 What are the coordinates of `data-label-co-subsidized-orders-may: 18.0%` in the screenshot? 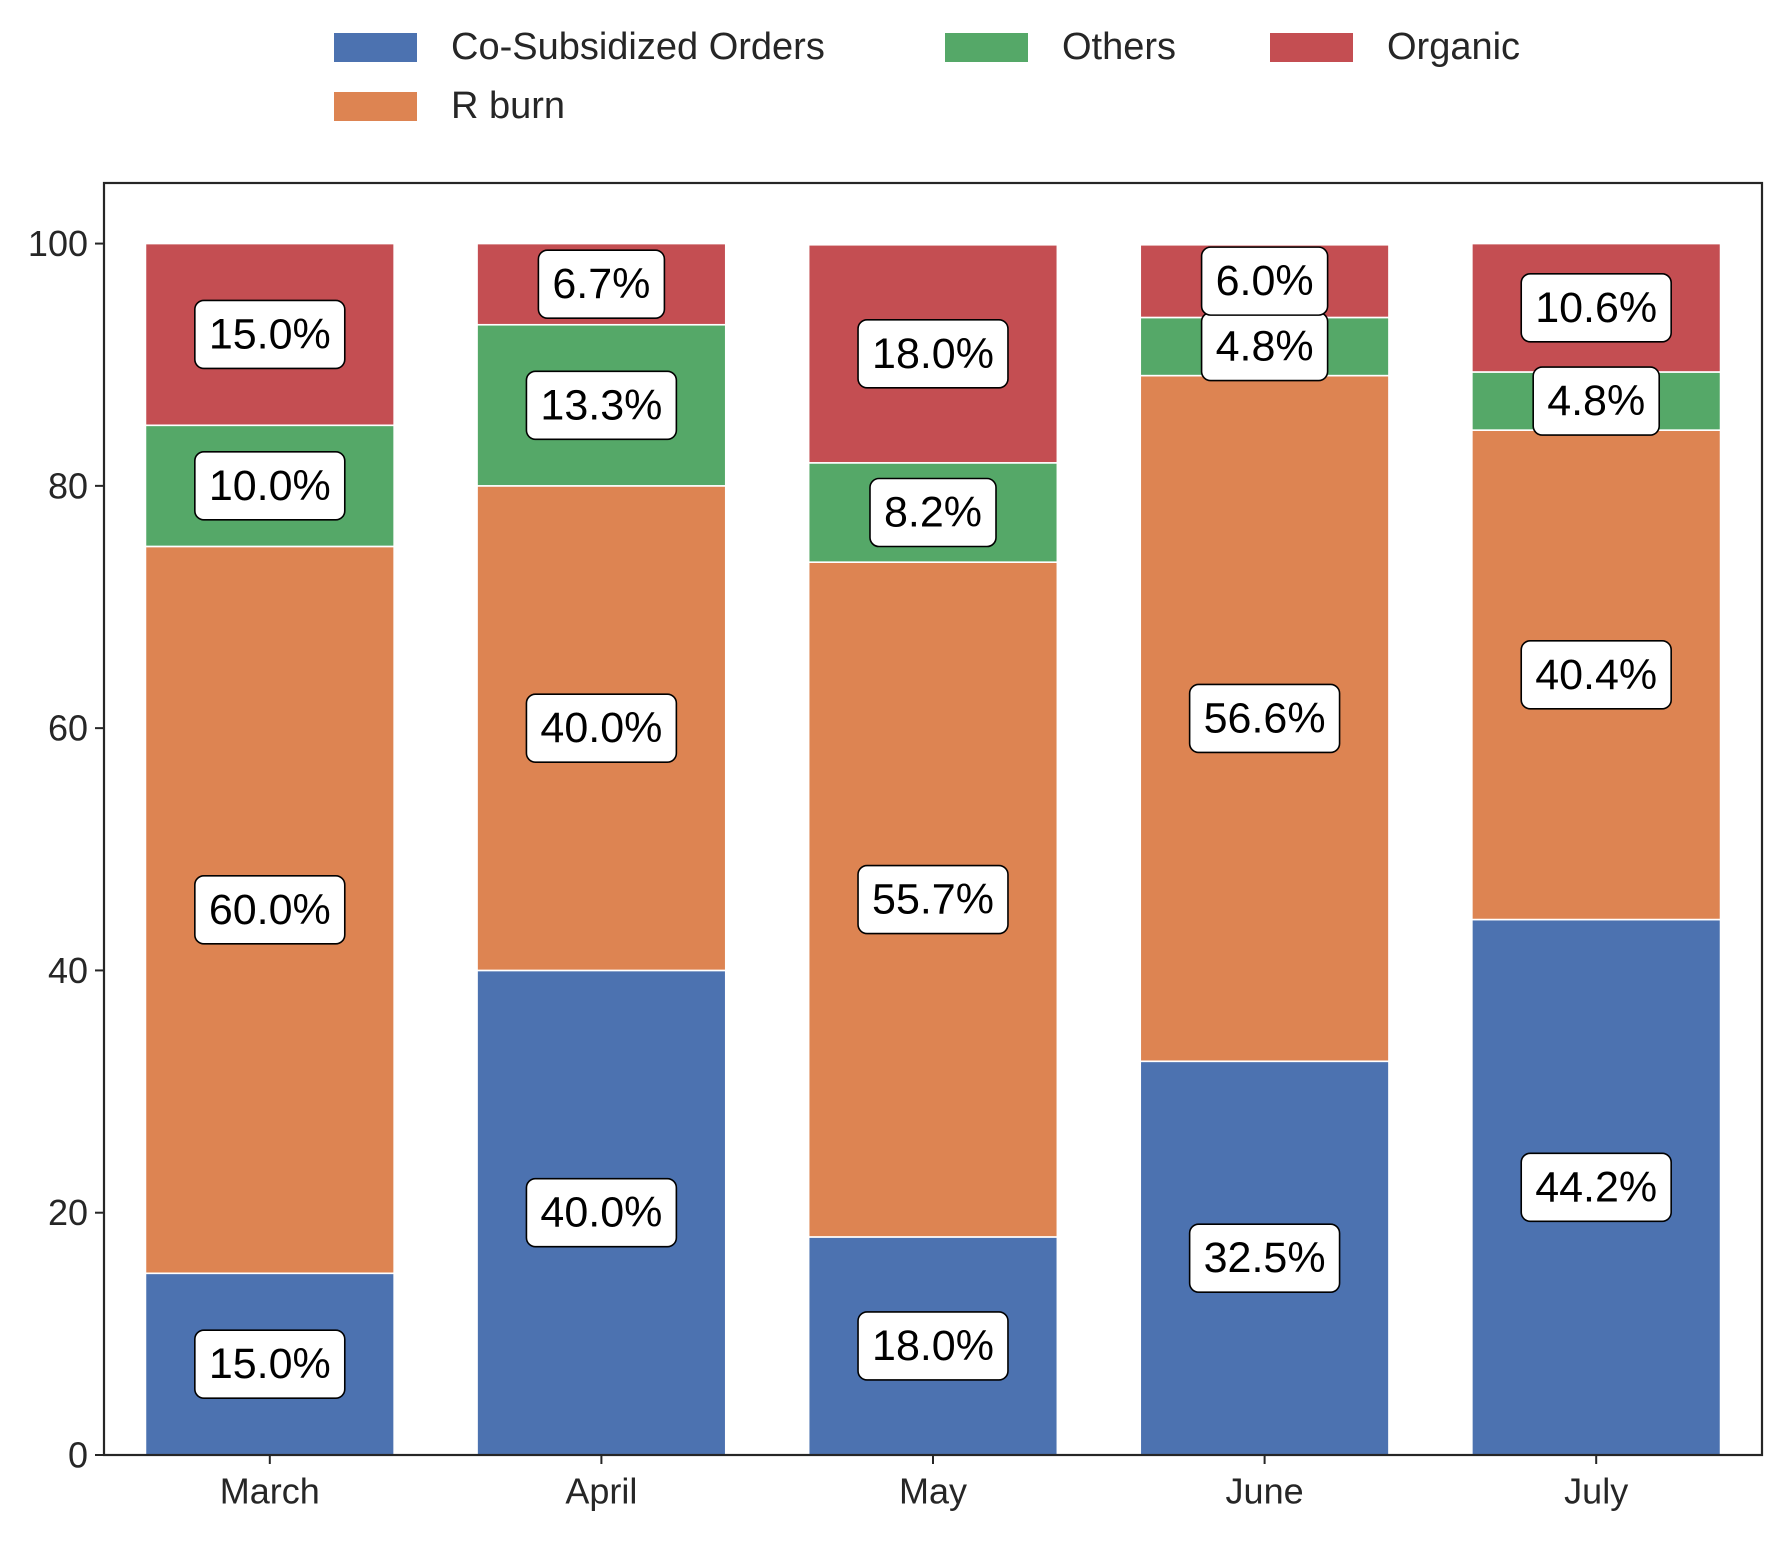 It's located at (933, 1346).